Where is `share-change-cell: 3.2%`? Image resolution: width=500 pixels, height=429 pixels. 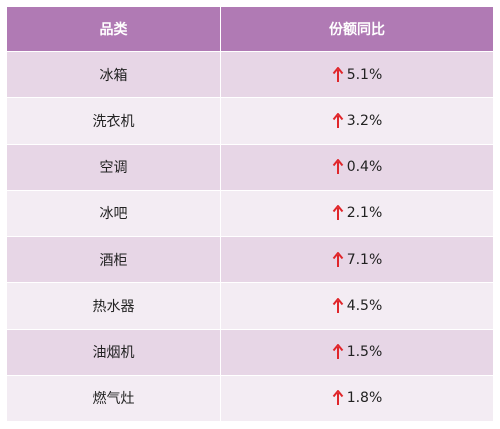
share-change-cell: 3.2% is located at coordinates (357, 120).